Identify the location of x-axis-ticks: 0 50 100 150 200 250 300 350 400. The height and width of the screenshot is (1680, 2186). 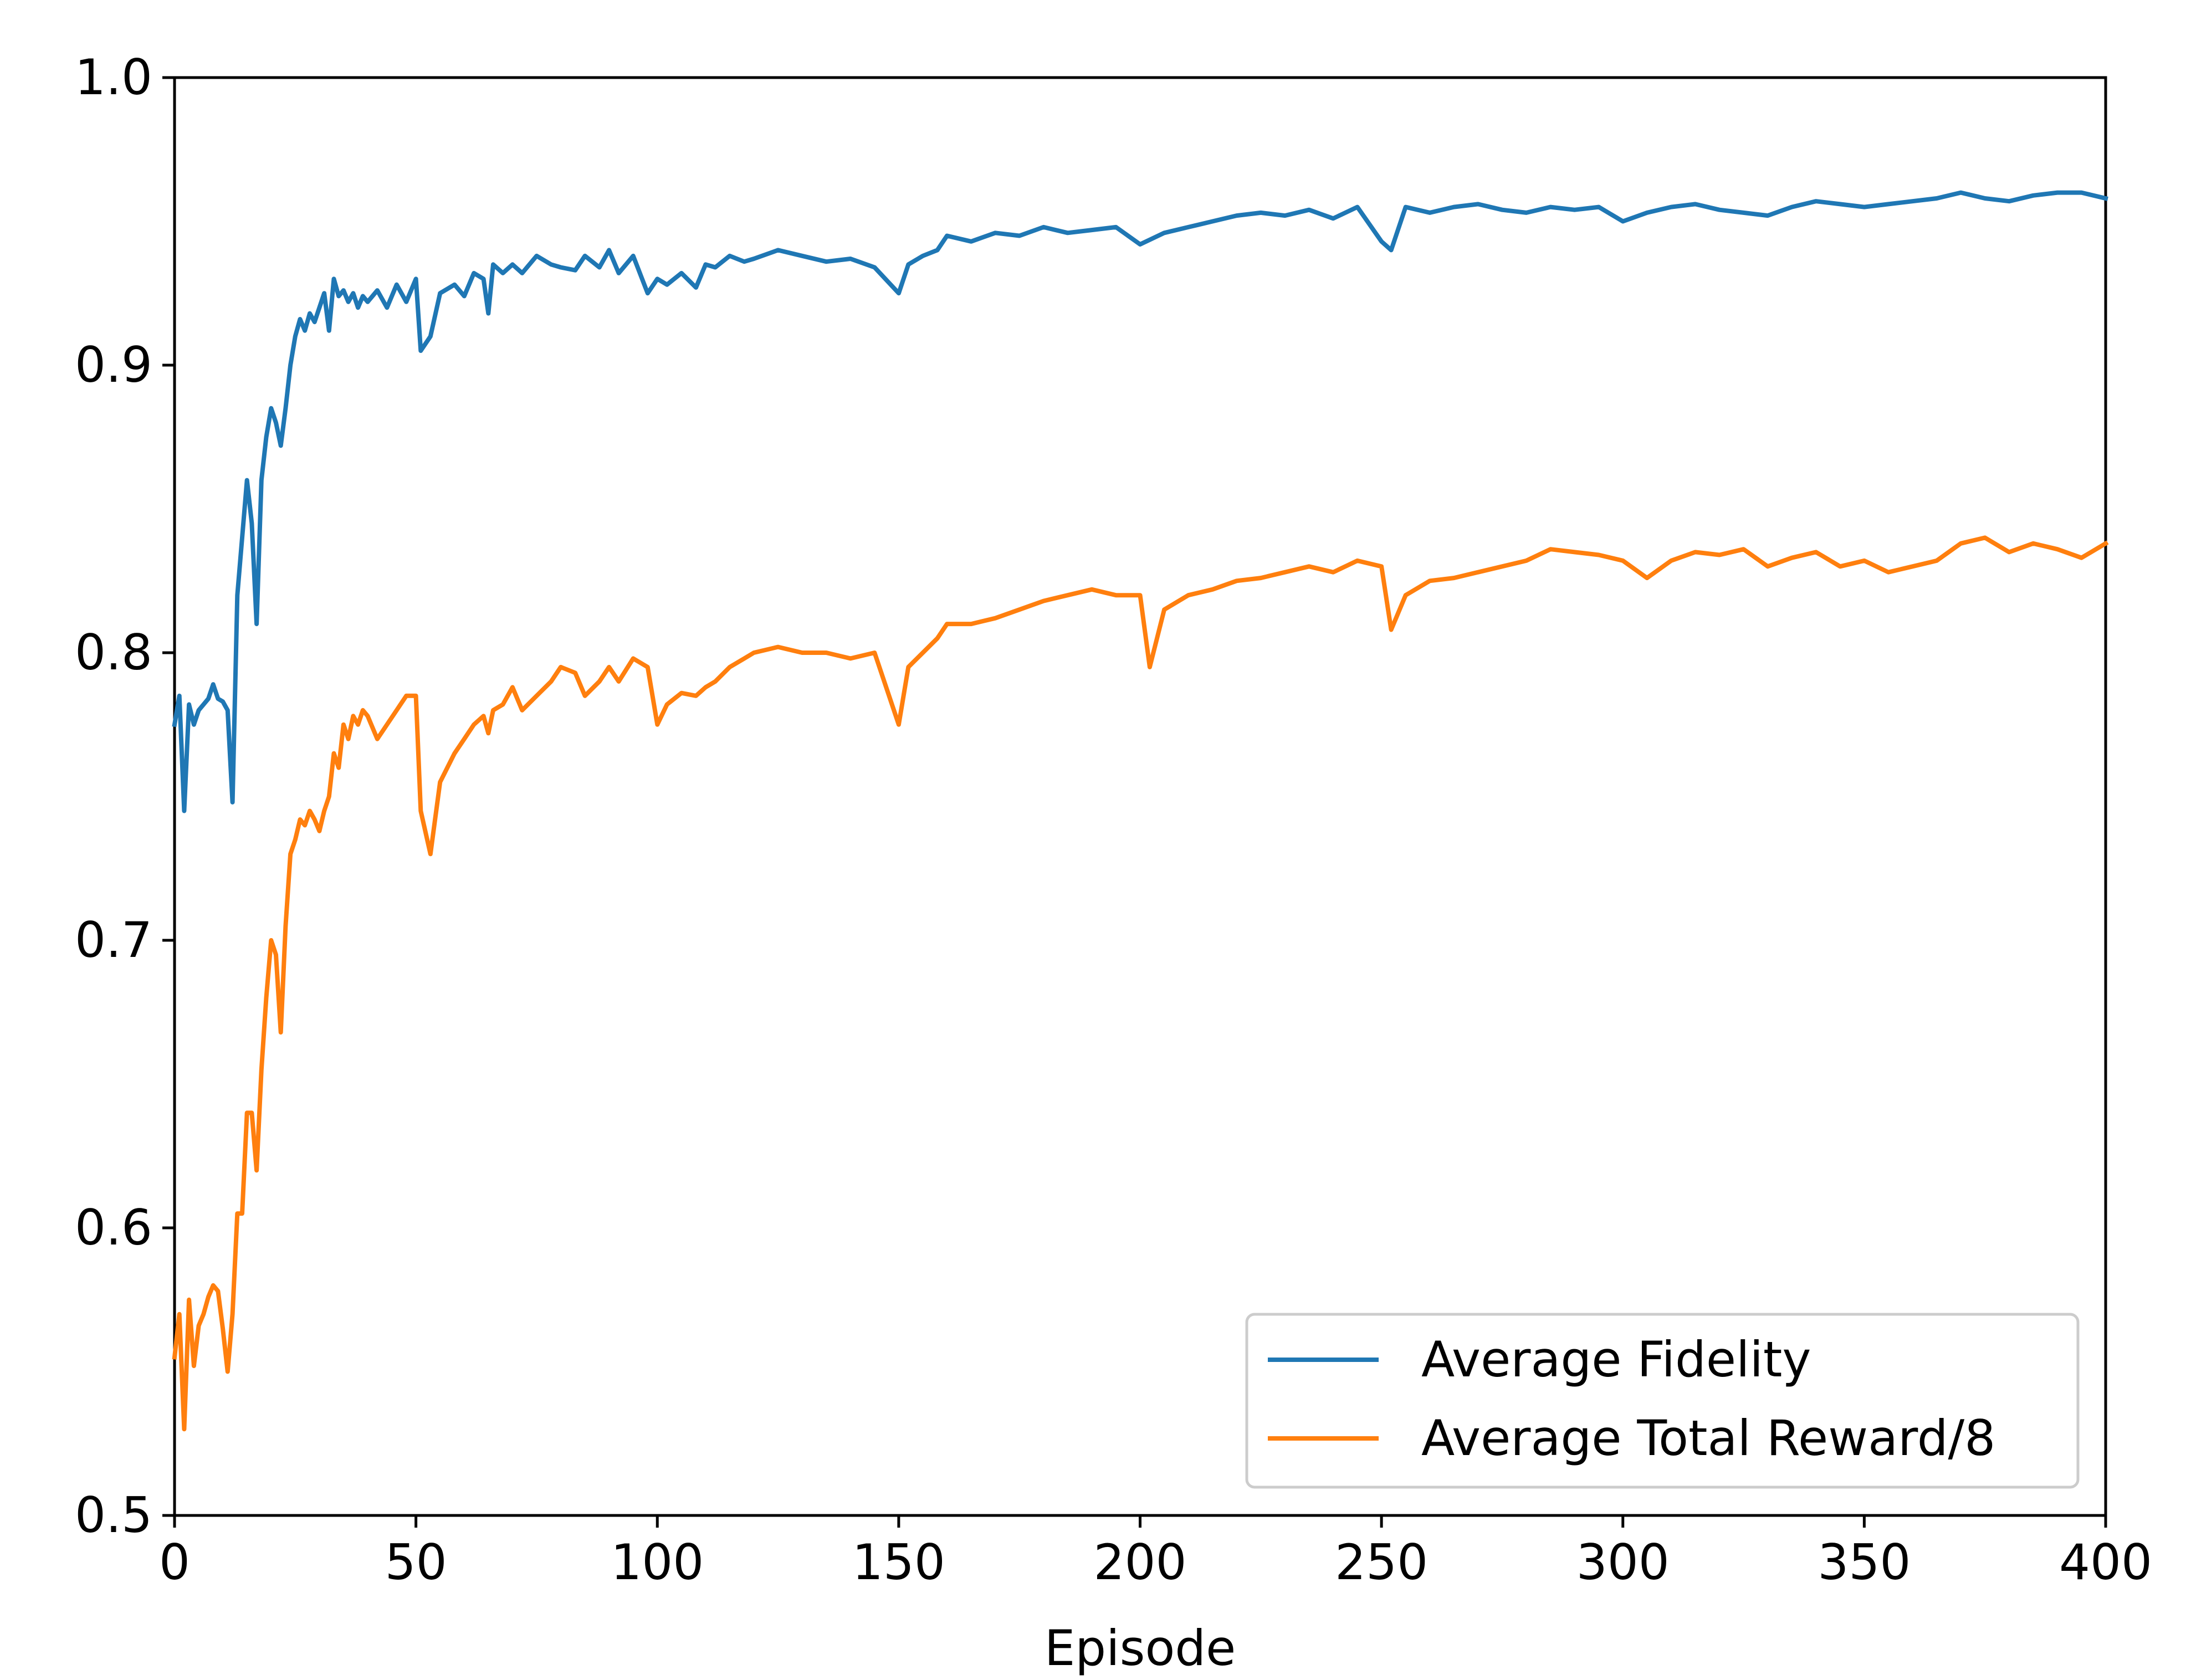
(1155, 1553).